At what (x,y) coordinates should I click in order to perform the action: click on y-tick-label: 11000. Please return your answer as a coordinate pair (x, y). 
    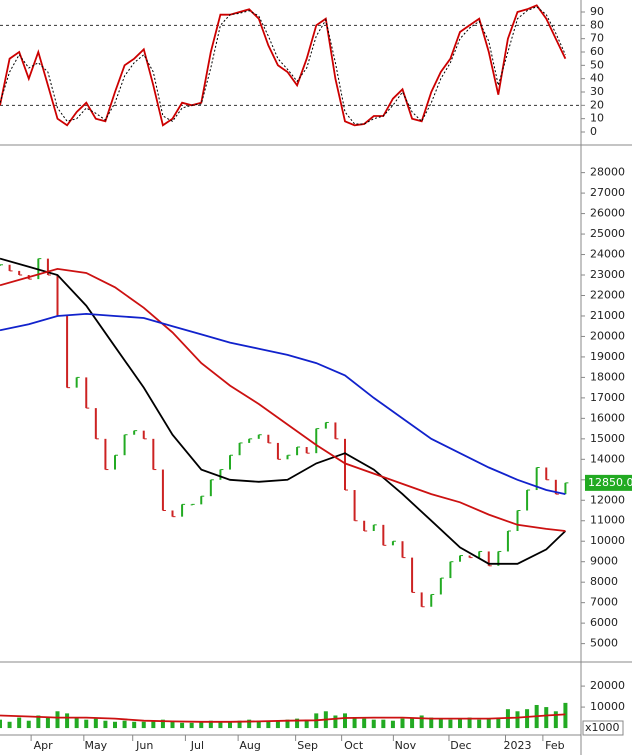
    Looking at the image, I should click on (607, 520).